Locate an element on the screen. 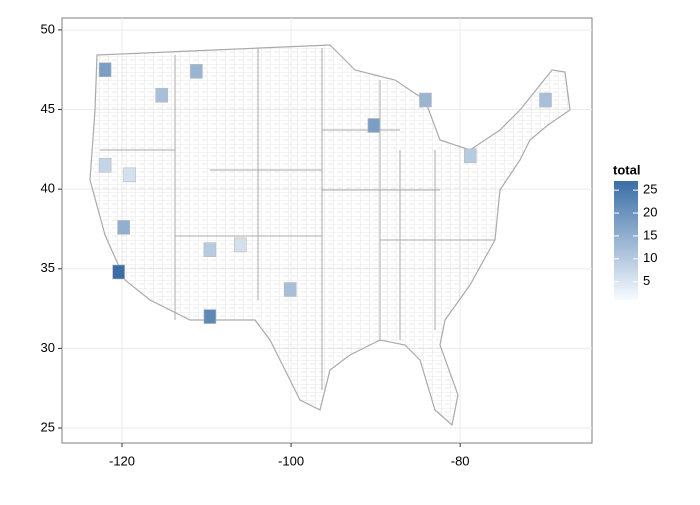  legend-tick-label: 20 is located at coordinates (650, 211).